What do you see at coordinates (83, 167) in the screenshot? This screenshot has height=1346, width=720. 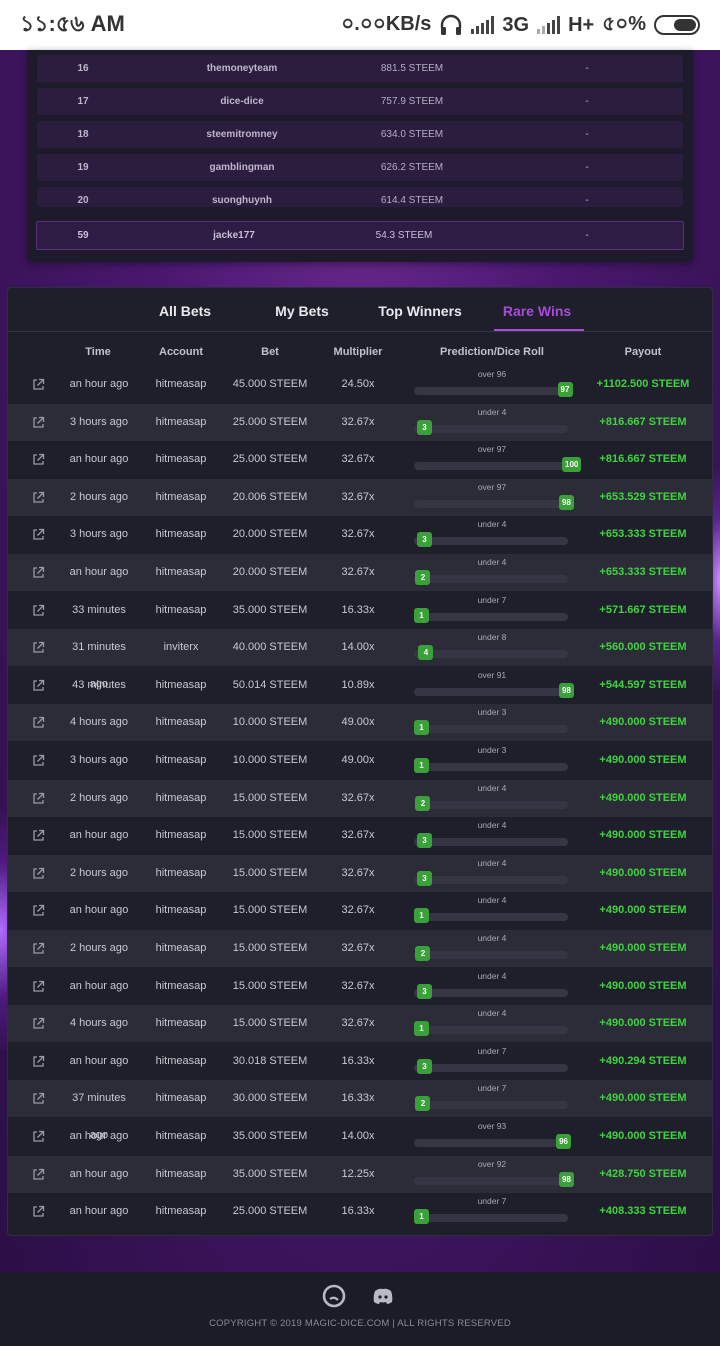 I see `leaderboard-rank: 19` at bounding box center [83, 167].